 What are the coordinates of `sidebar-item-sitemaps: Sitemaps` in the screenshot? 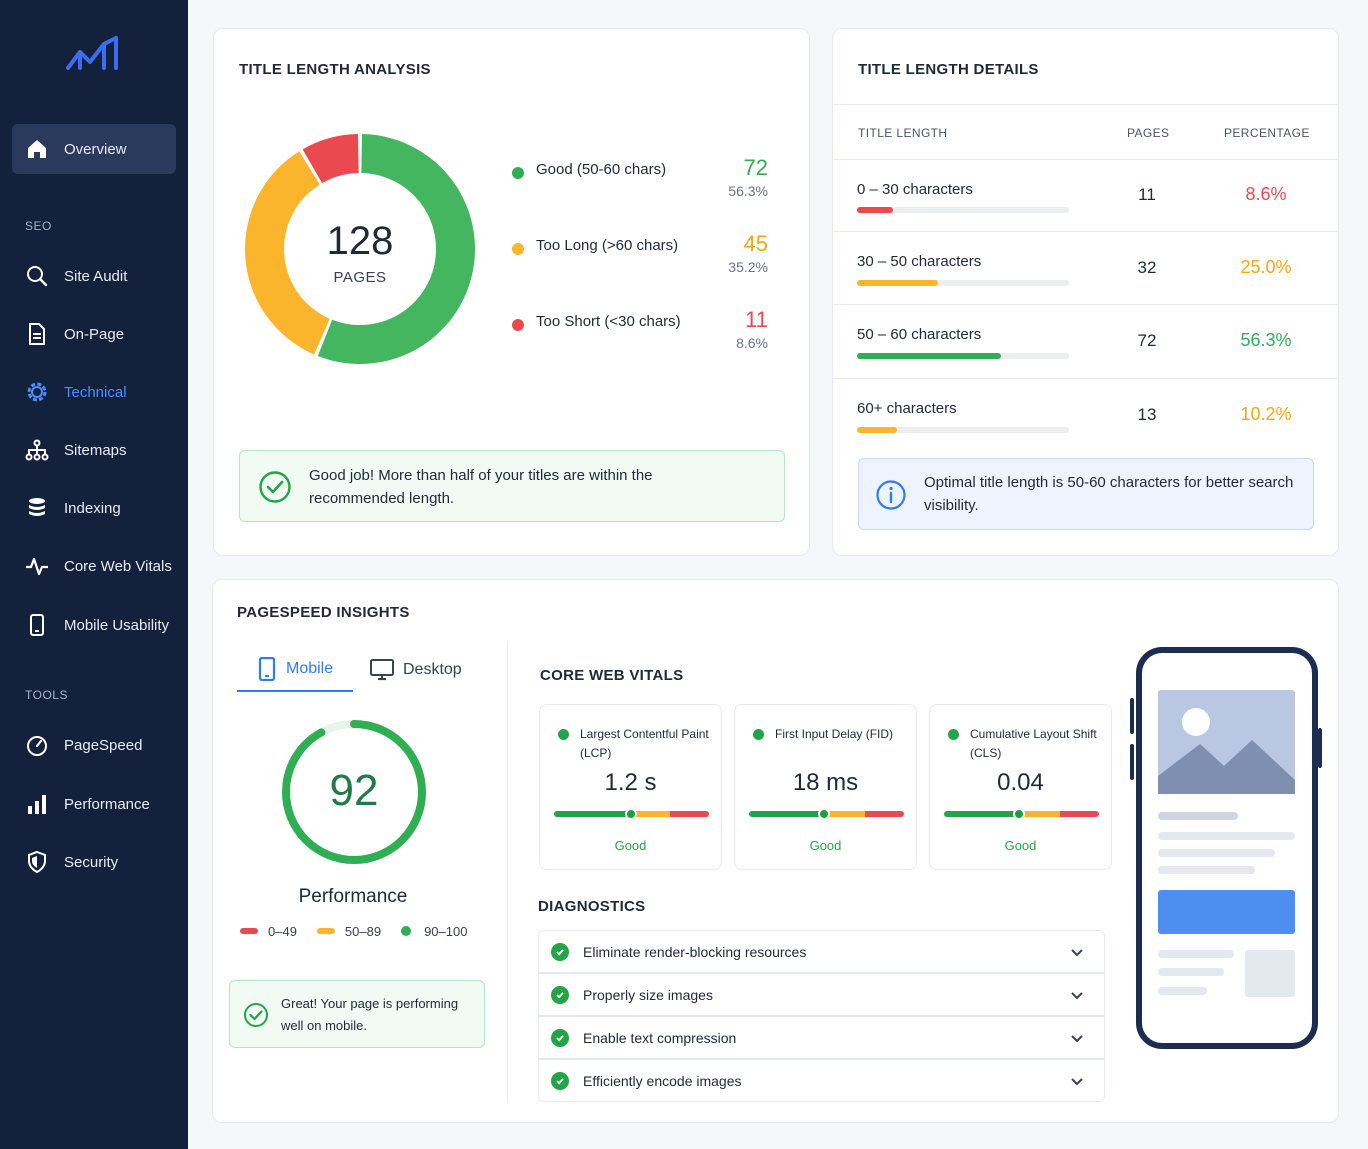 It's located at (94, 450).